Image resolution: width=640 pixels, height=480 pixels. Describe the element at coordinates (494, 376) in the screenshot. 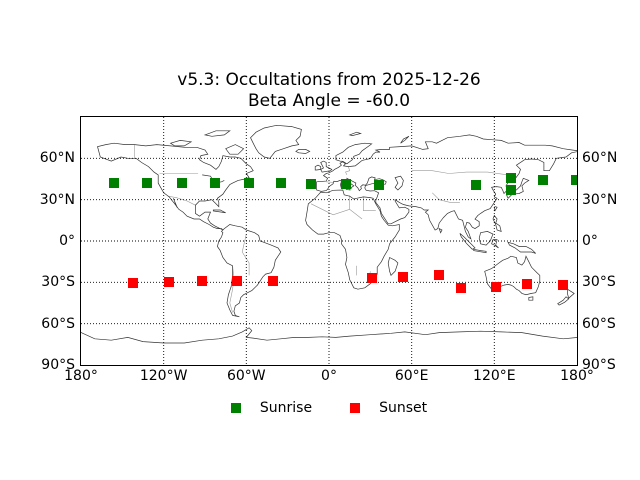

I see `lon-tick-bottom: 120°E` at that location.